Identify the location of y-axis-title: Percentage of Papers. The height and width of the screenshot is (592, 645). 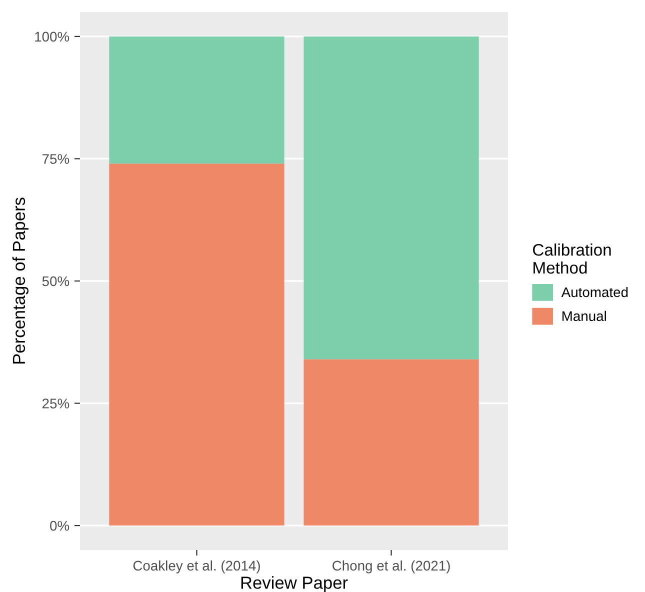
(20, 281).